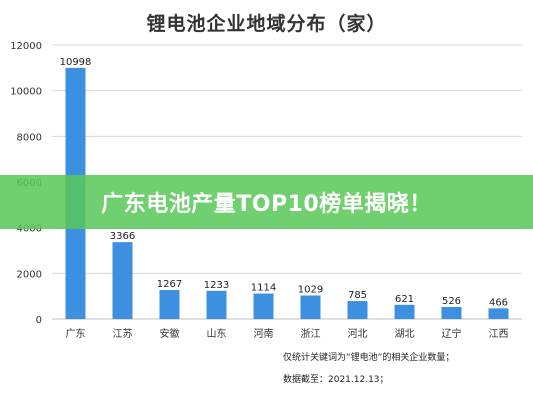  Describe the element at coordinates (498, 302) in the screenshot. I see `bar-value-label: 466` at that location.